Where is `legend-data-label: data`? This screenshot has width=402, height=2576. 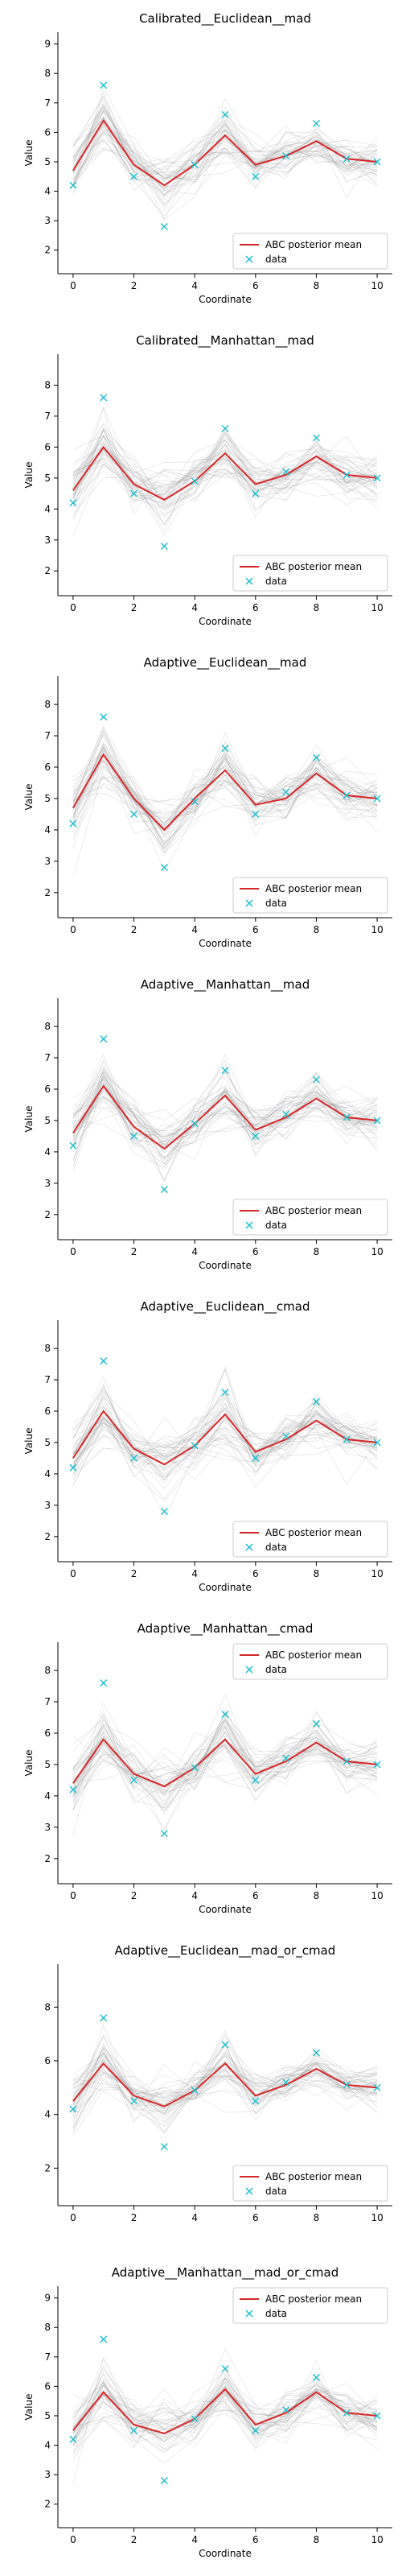 legend-data-label: data is located at coordinates (276, 1547).